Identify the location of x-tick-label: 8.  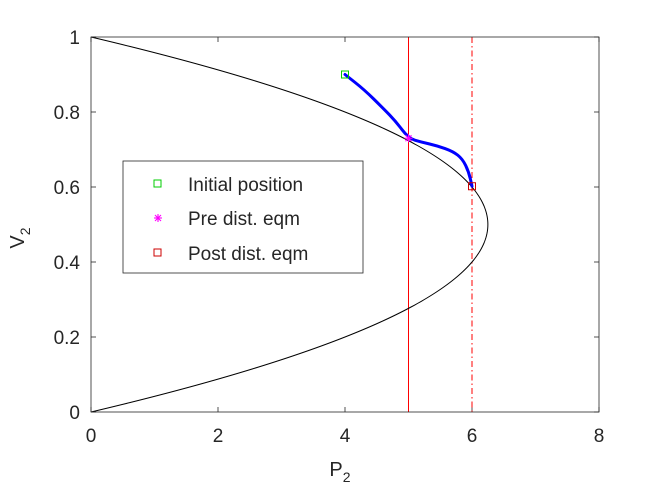
(599, 436).